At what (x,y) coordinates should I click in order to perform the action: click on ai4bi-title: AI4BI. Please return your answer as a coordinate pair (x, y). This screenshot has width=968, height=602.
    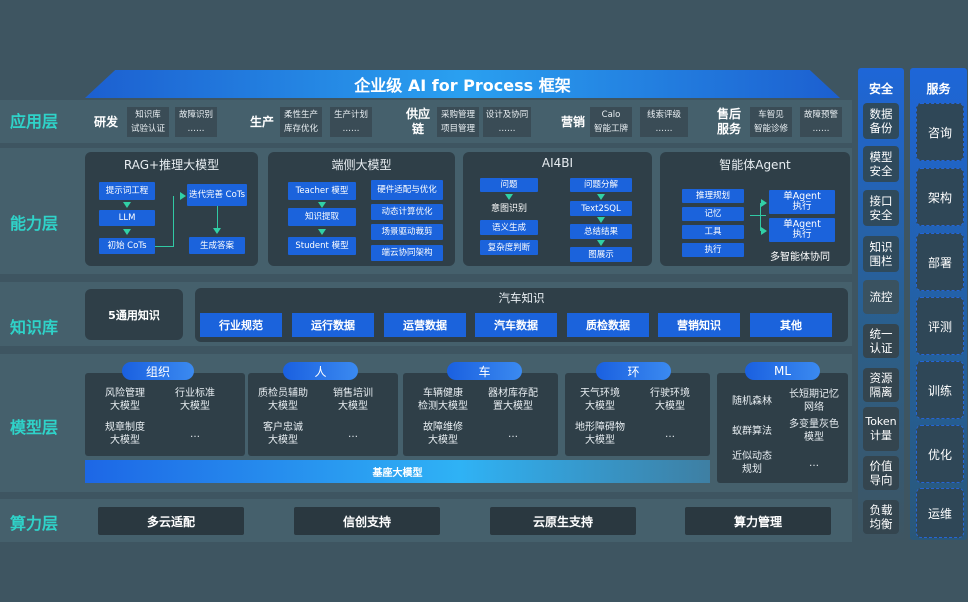
    Looking at the image, I should click on (557, 163).